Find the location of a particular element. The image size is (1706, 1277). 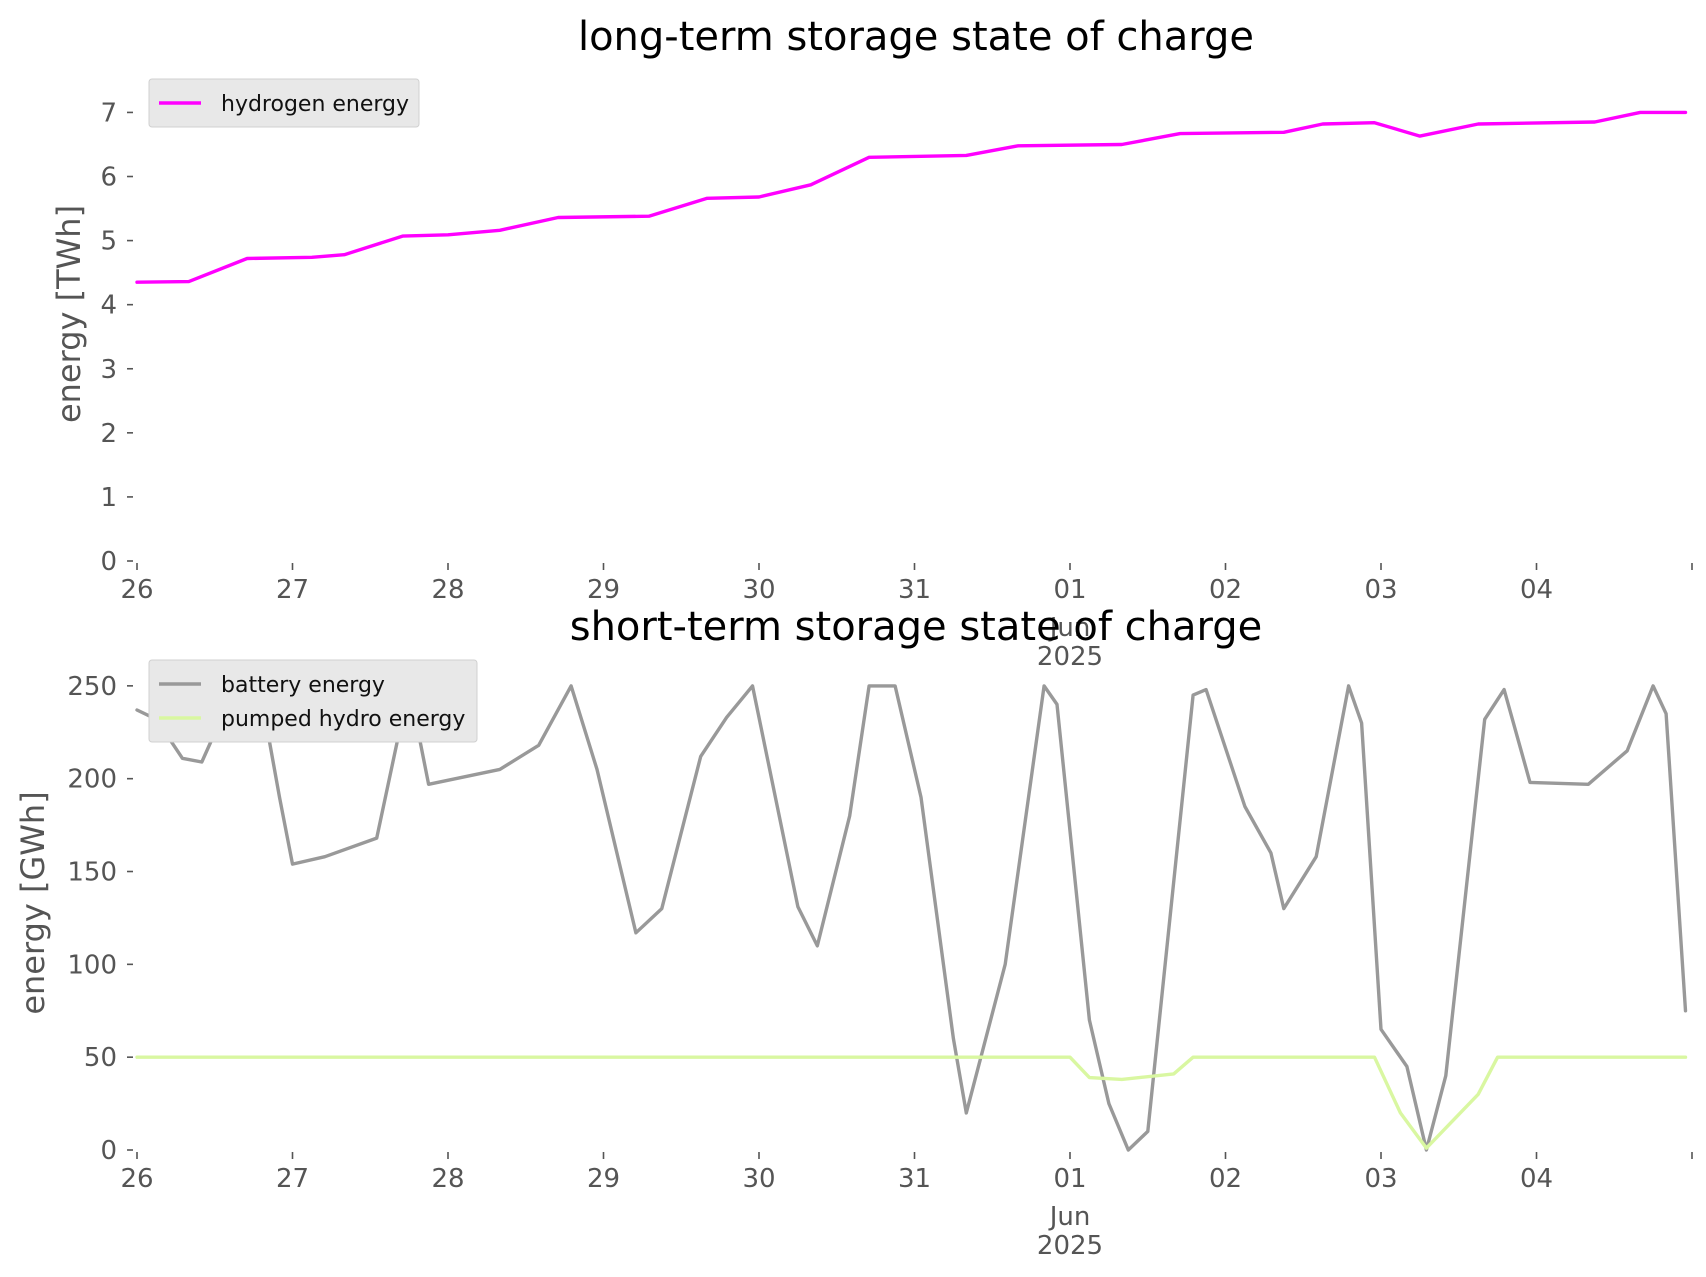

plot-lines is located at coordinates (911, 197).